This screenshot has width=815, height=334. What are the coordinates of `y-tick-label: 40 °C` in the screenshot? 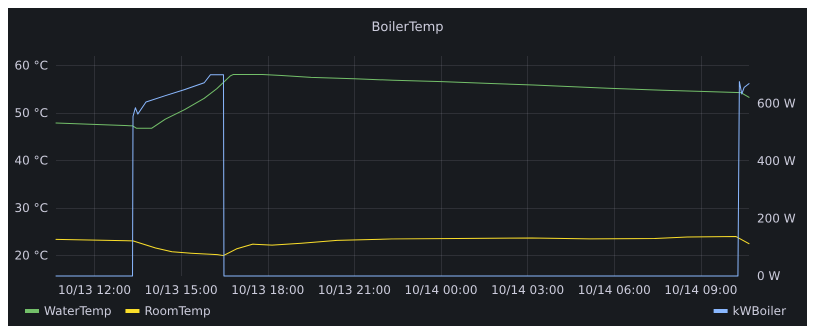 It's located at (31, 161).